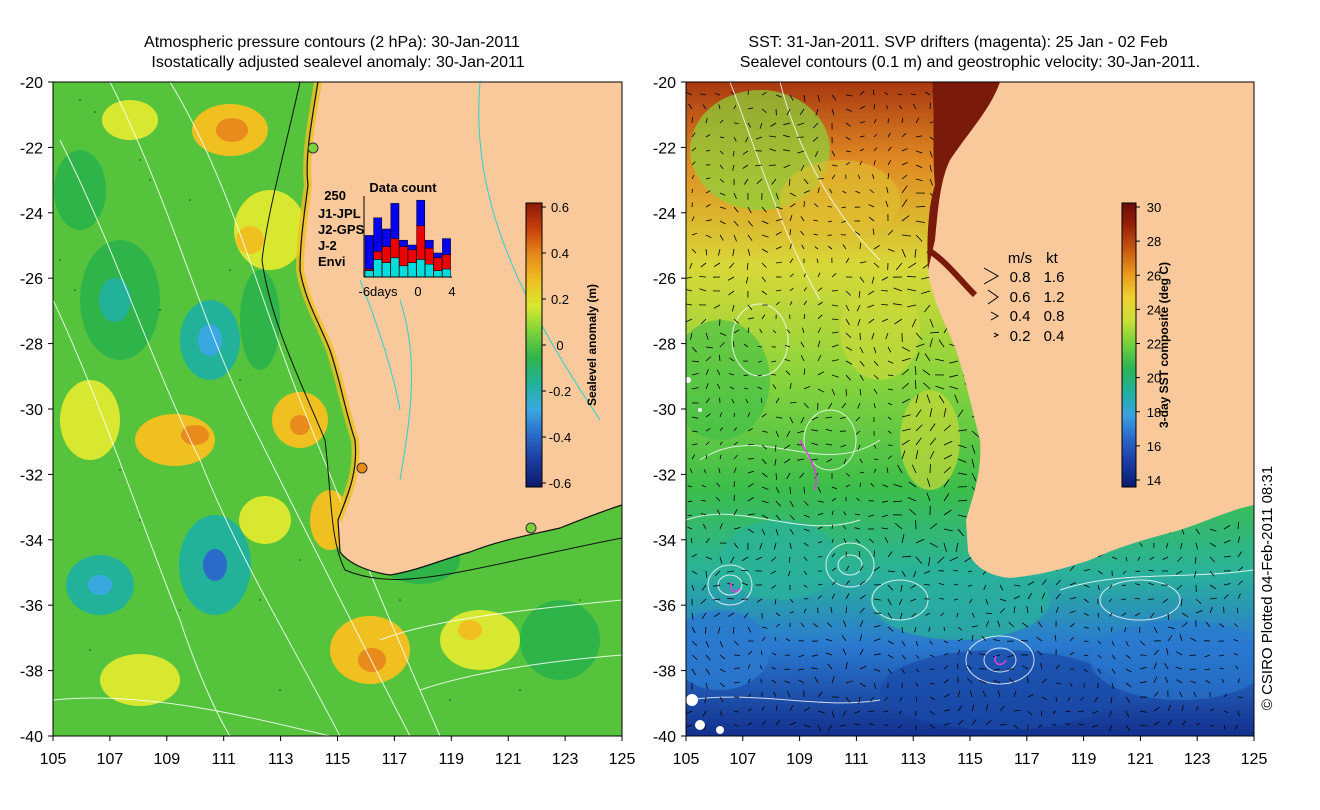  What do you see at coordinates (531, 528) in the screenshot?
I see `tide-gauge-marker` at bounding box center [531, 528].